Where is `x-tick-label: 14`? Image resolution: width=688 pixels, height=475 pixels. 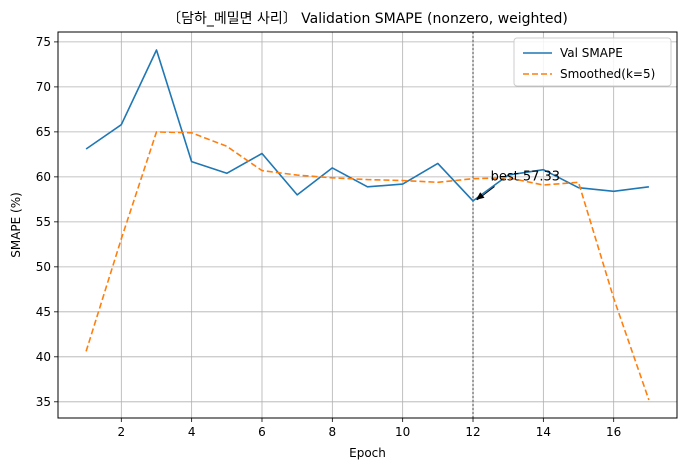 x-tick-label: 14 is located at coordinates (543, 432).